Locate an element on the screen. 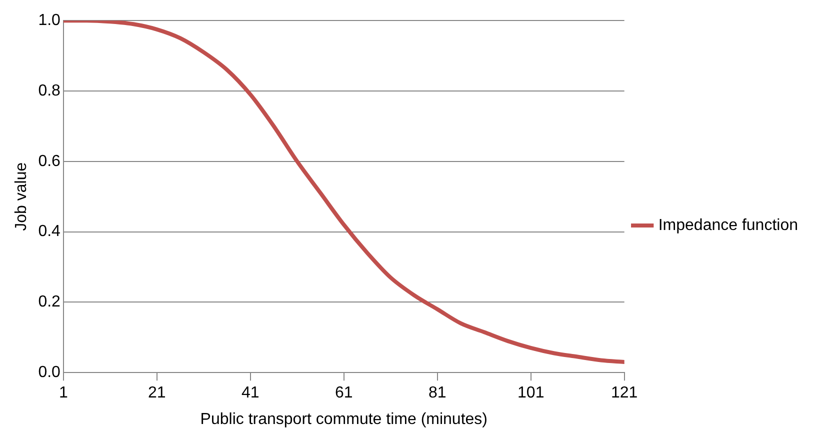 This screenshot has width=826, height=441. x-axis-title: Public transport commute time (minutes) is located at coordinates (344, 419).